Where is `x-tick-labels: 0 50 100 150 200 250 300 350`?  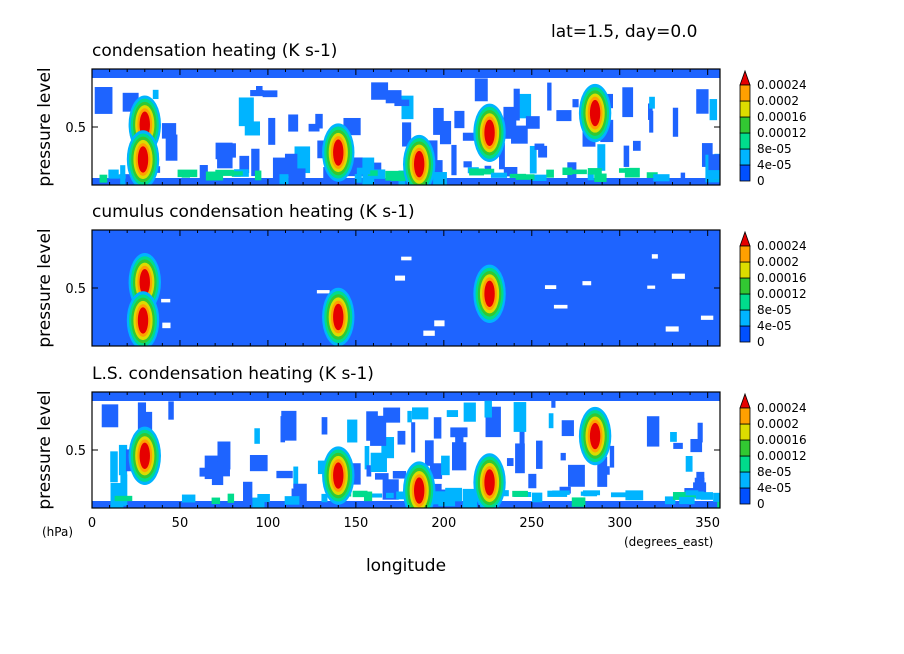 x-tick-labels: 0 50 100 150 200 250 300 350 is located at coordinates (404, 523).